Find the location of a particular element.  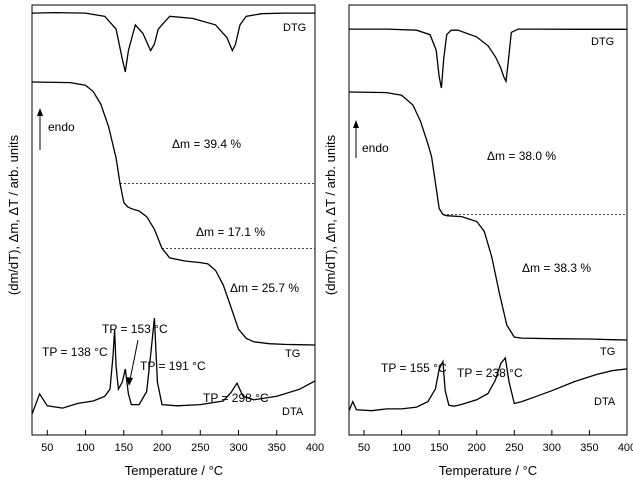

right-tg-label: TG is located at coordinates (607, 352).